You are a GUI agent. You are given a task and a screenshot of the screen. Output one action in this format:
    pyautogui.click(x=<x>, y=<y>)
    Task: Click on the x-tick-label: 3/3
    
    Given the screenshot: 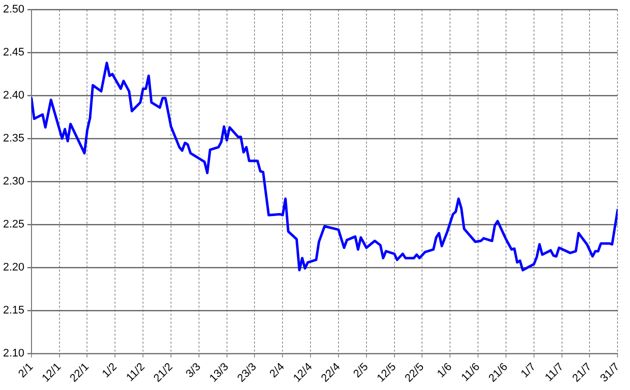 What is the action you would take?
    pyautogui.click(x=194, y=370)
    